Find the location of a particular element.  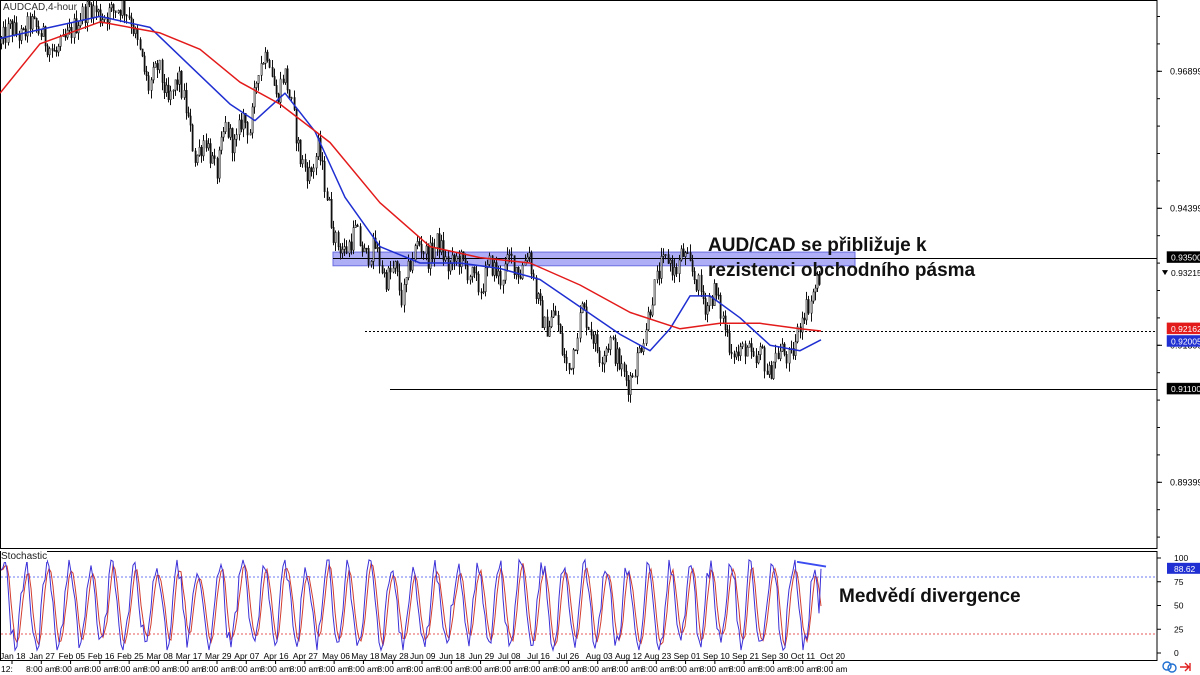

price-tag-current: 0.93215 is located at coordinates (1181, 273).